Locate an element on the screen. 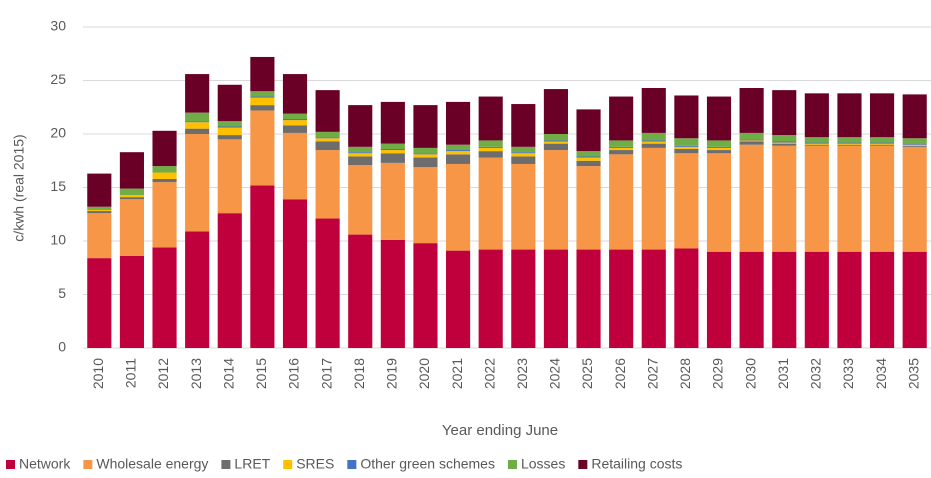 This screenshot has height=478, width=931. x-tick-label: 2030 is located at coordinates (750, 373).